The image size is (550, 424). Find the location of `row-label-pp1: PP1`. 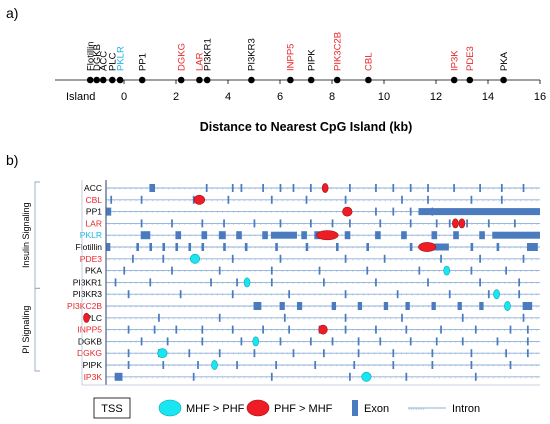

row-label-pp1: PP1 is located at coordinates (94, 212).